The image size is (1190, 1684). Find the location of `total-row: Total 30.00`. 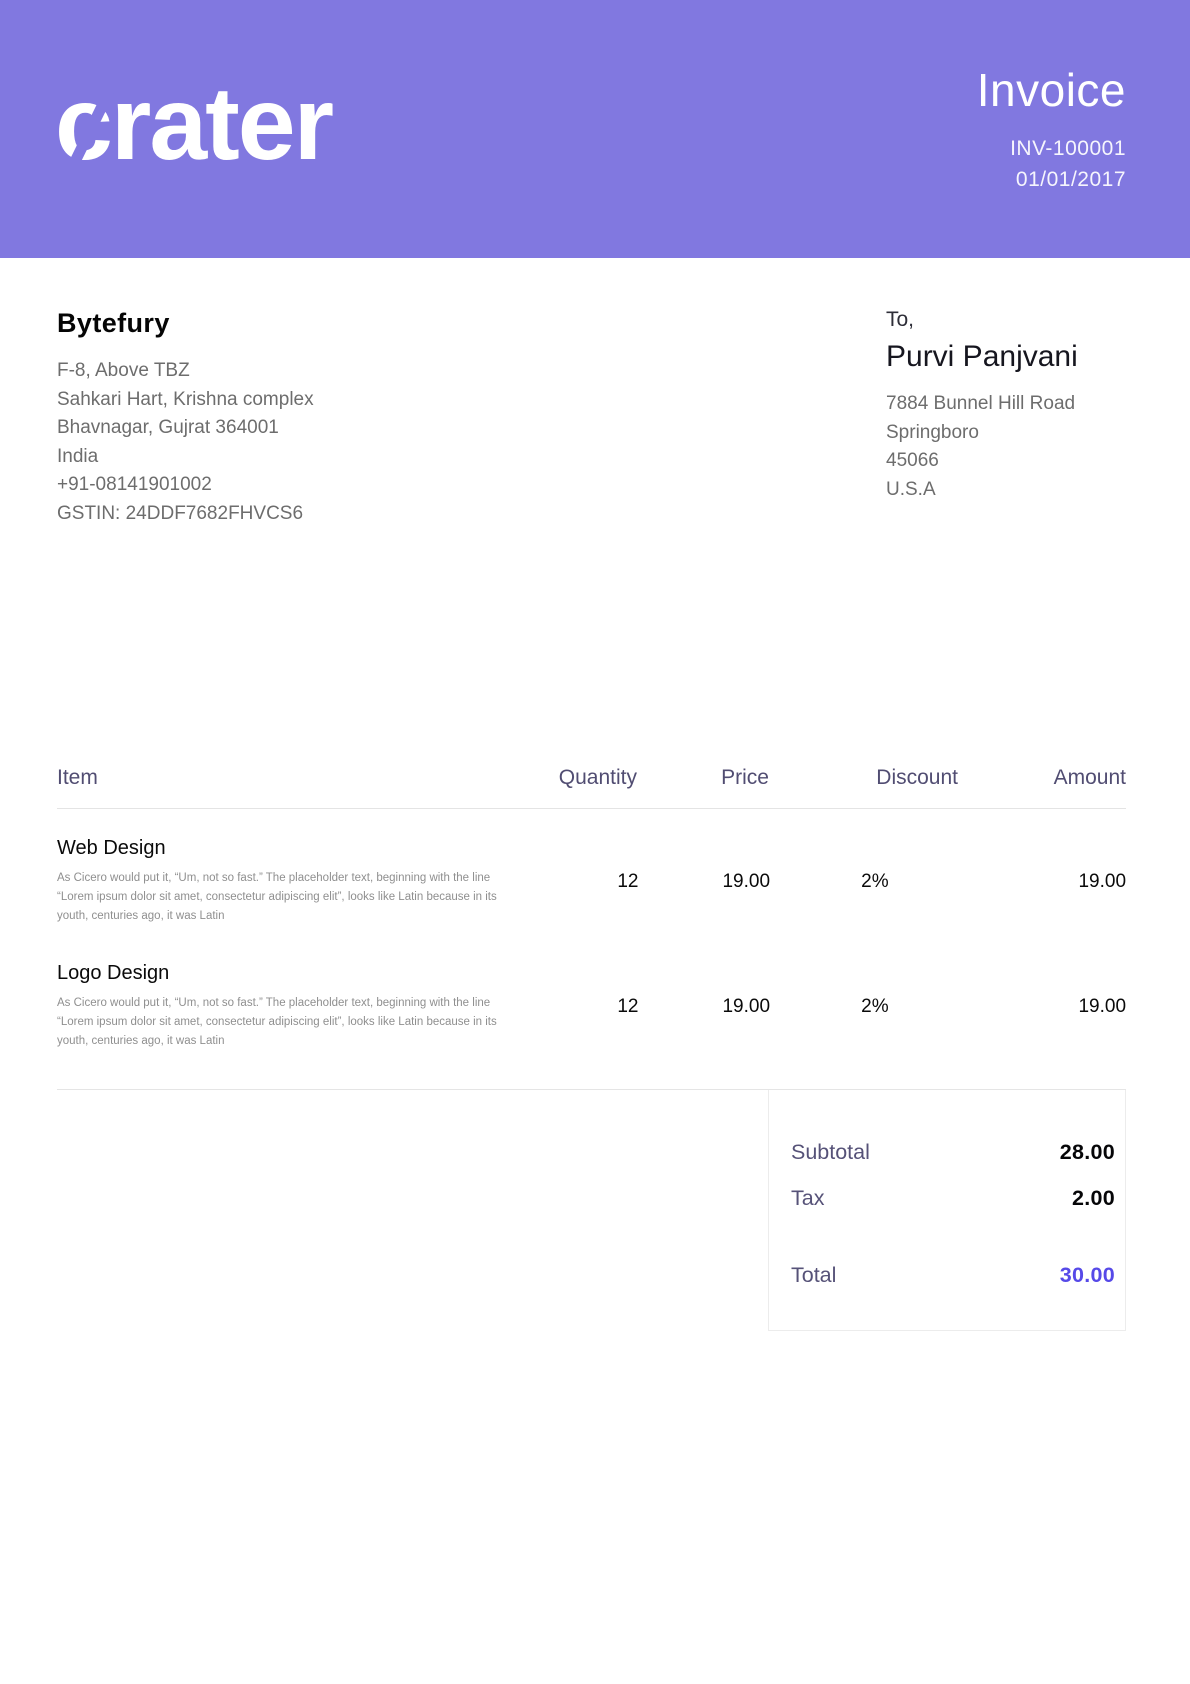

total-row: Total 30.00 is located at coordinates (953, 1275).